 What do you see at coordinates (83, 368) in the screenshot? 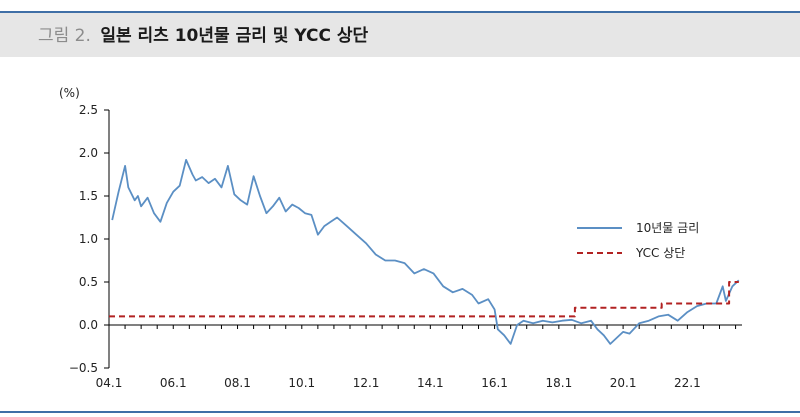
I see `y-tick-label: −0.5` at bounding box center [83, 368].